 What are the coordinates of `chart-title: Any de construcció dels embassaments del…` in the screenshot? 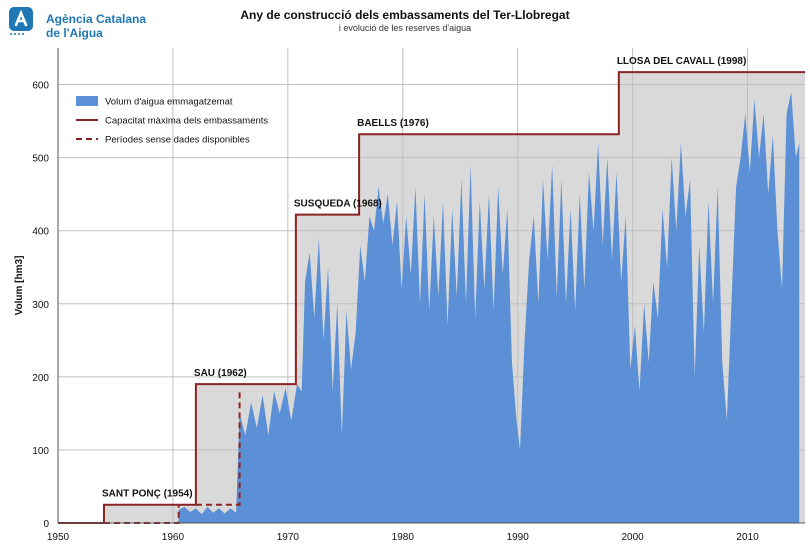 It's located at (405, 15).